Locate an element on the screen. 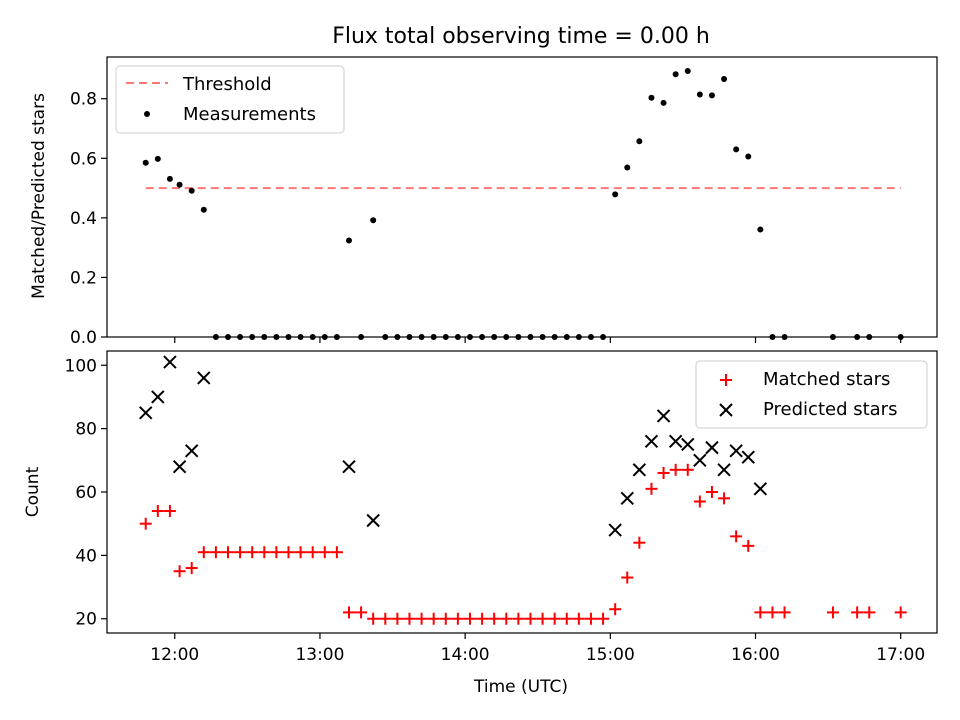 Image resolution: width=960 pixels, height=720 pixels. bottom-y-ticks: 20 40 60 80 100 is located at coordinates (86, 493).